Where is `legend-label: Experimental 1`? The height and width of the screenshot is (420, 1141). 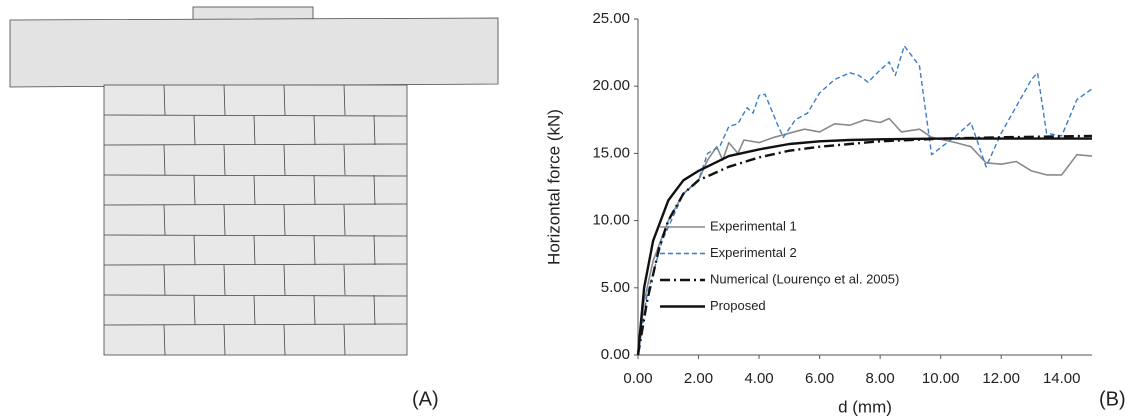
legend-label: Experimental 1 is located at coordinates (753, 225).